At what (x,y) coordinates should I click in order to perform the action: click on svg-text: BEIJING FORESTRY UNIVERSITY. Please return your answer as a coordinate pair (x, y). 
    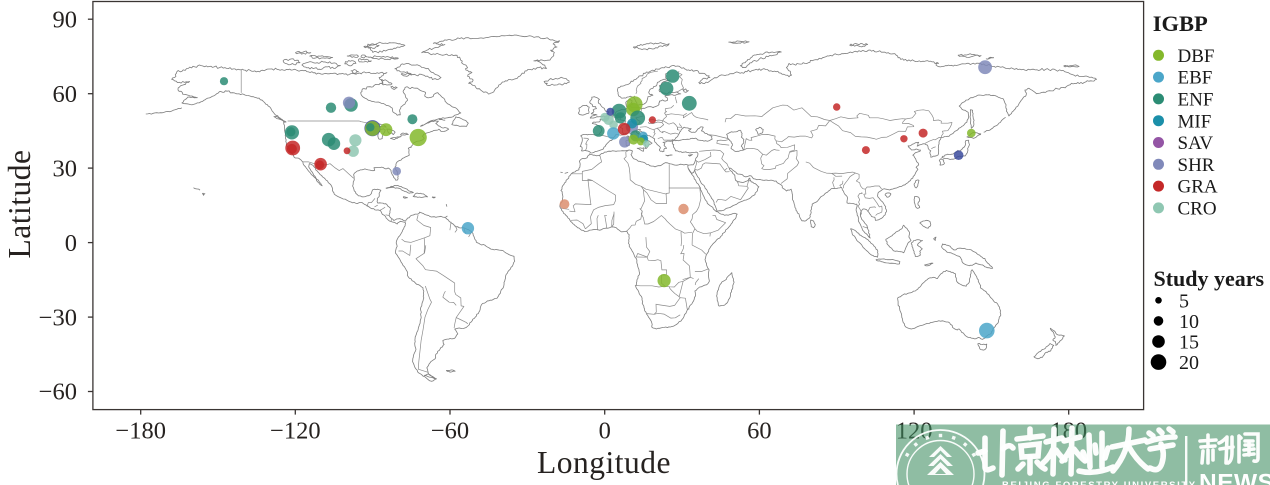
    Looking at the image, I should click on (1099, 482).